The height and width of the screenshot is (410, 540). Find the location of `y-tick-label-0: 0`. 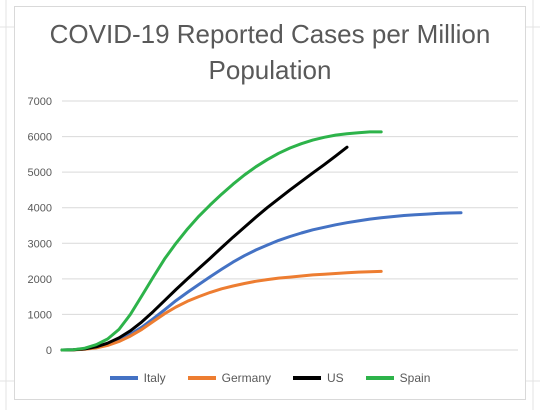

y-tick-label-0: 0 is located at coordinates (49, 351).